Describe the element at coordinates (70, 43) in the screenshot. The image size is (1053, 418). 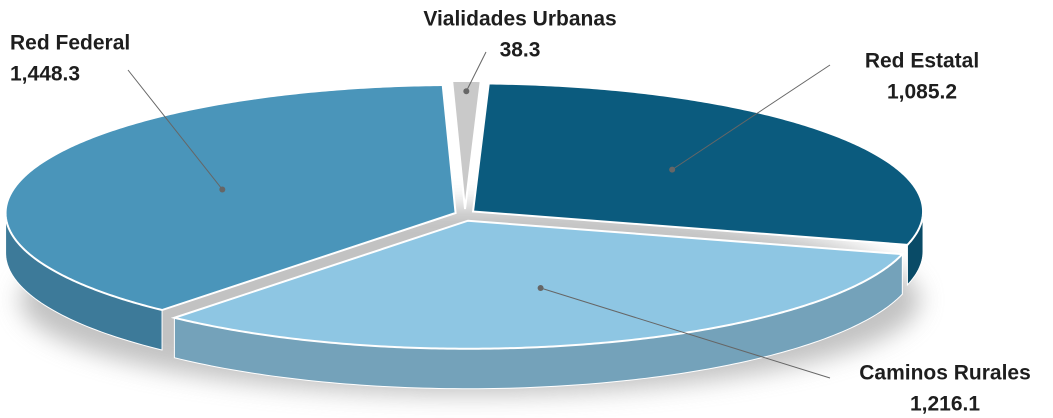
I see `slice-label: Red Federal` at that location.